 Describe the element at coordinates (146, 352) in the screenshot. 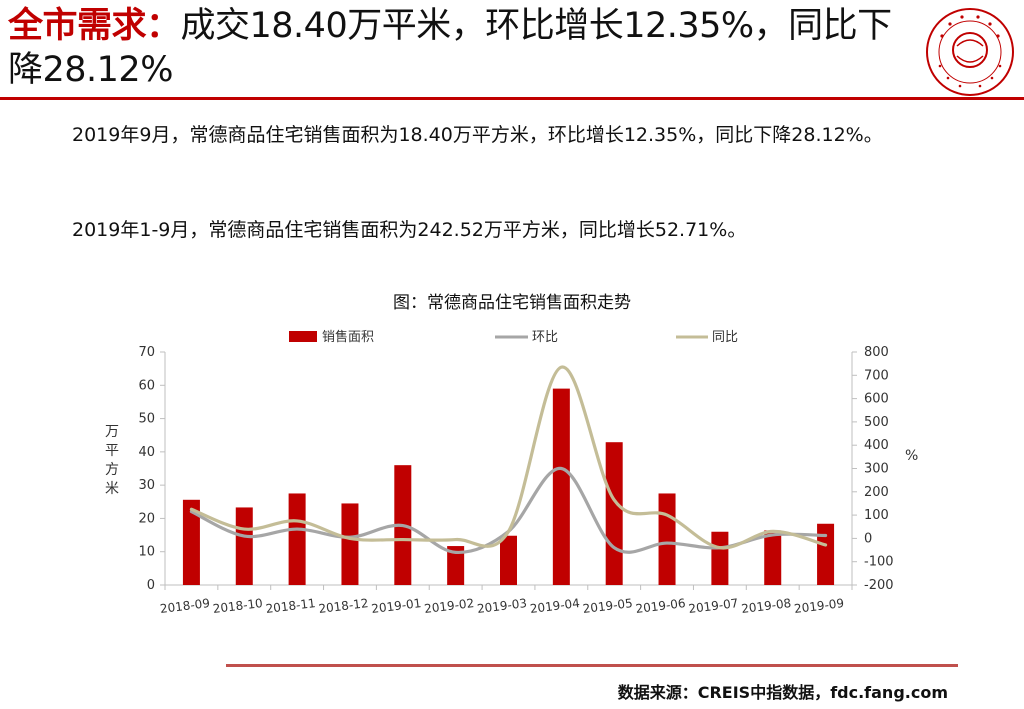

I see `y-tick-label: 70` at that location.